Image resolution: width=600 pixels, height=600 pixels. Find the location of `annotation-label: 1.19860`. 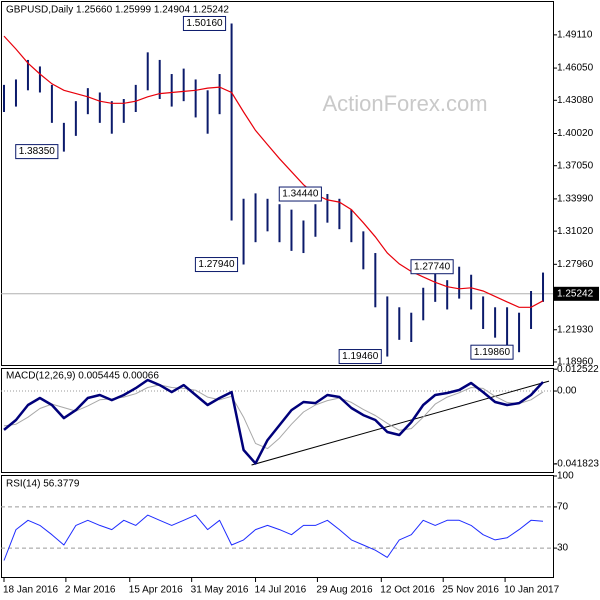

annotation-label: 1.19860 is located at coordinates (492, 352).